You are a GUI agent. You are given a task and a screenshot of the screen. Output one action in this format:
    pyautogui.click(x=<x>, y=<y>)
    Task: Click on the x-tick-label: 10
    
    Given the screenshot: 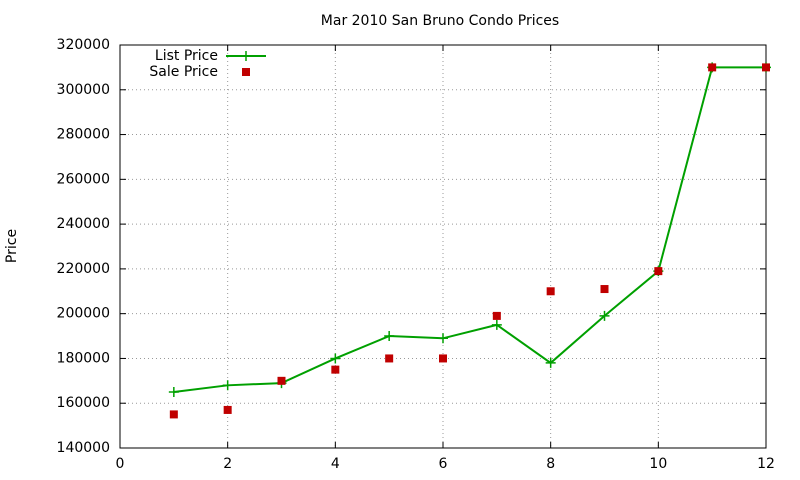 What is the action you would take?
    pyautogui.click(x=658, y=464)
    